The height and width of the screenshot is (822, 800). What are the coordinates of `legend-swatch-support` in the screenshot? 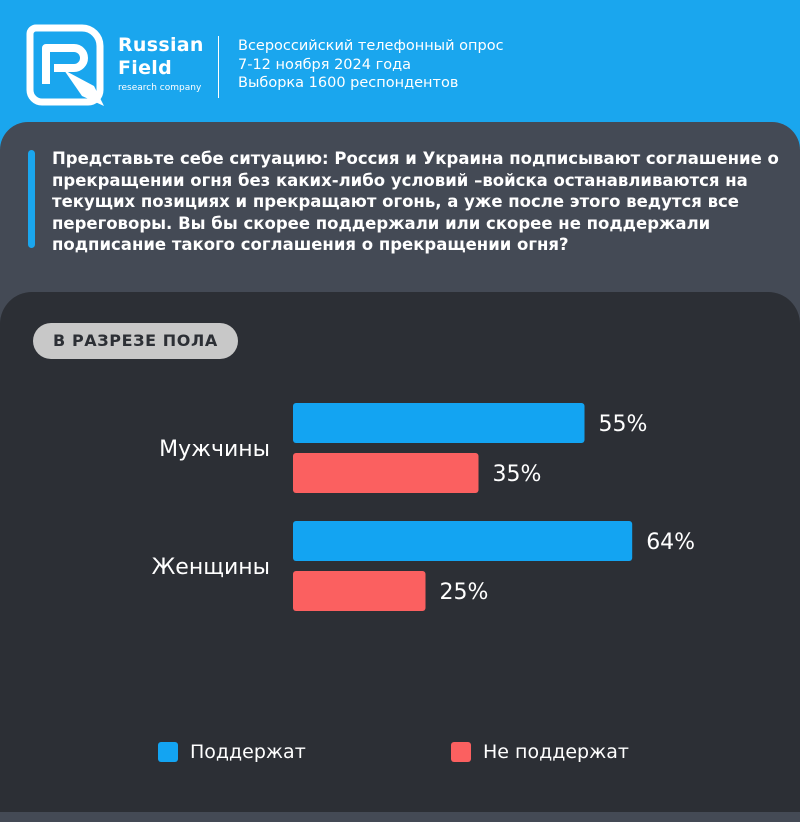 It's located at (168, 752).